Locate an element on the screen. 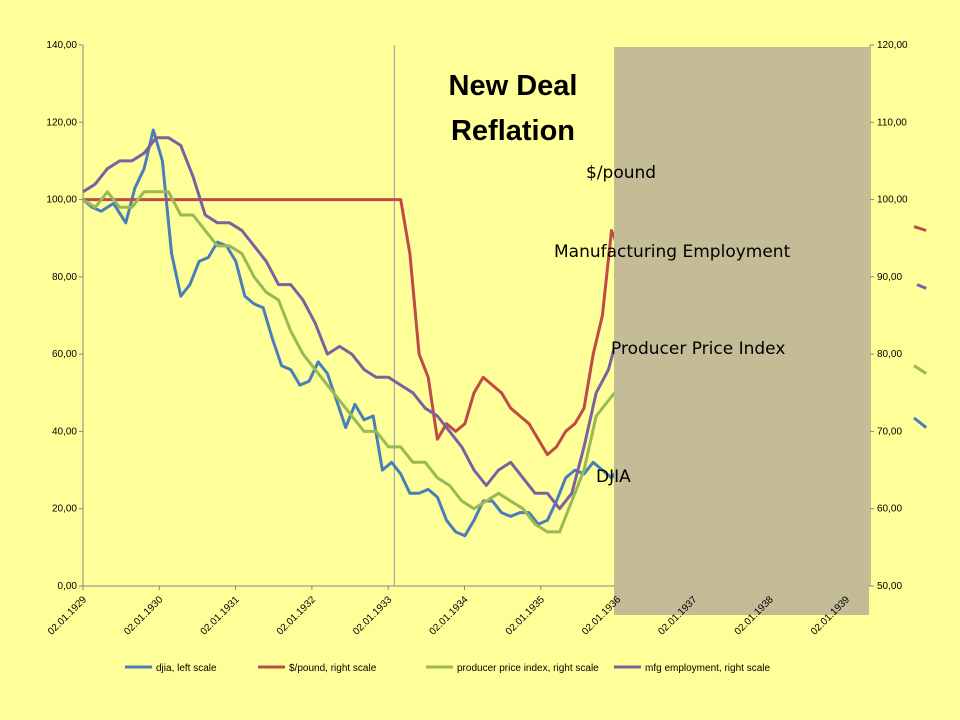  x-tick-label: 02.01.1933 is located at coordinates (372, 615).